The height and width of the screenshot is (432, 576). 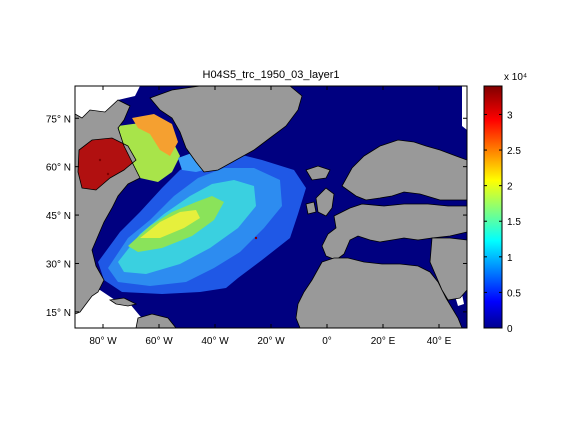 I want to click on land-cuba, so click(x=123, y=302).